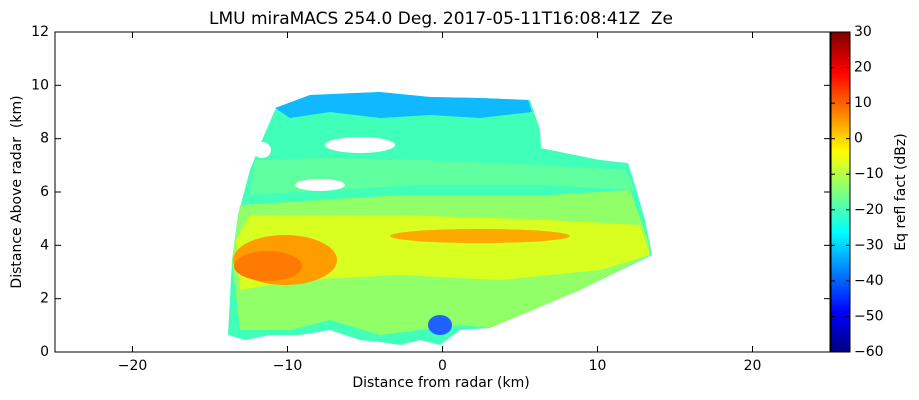  Describe the element at coordinates (863, 68) in the screenshot. I see `colorbar-tick-label: 20` at that location.